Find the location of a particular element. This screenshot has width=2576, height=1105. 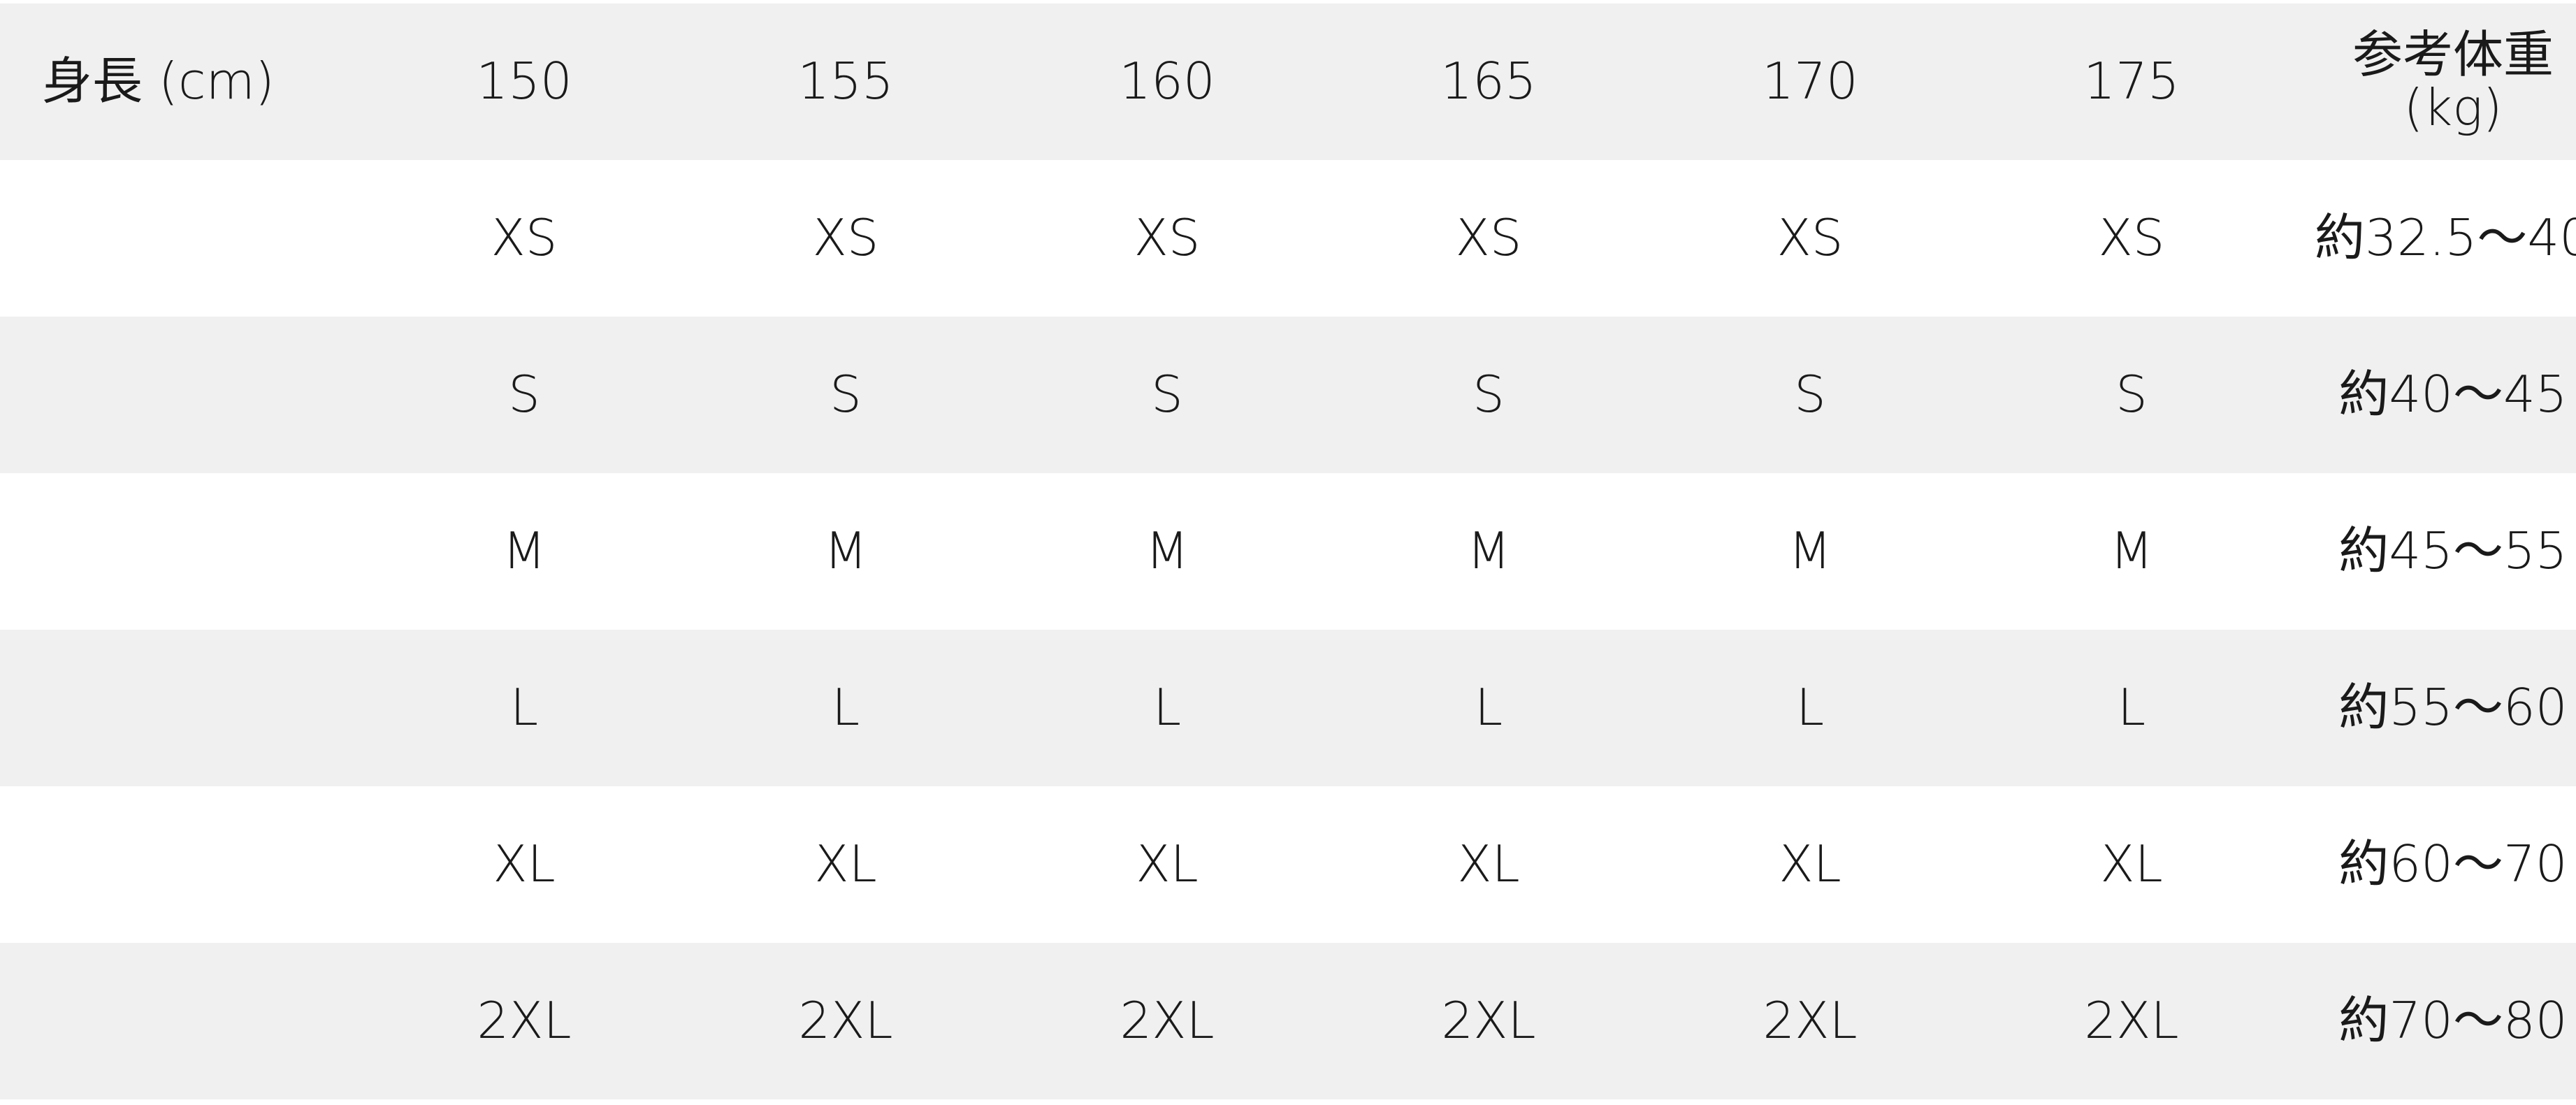

weight-cell: 約45〜55 is located at coordinates (2434, 551).